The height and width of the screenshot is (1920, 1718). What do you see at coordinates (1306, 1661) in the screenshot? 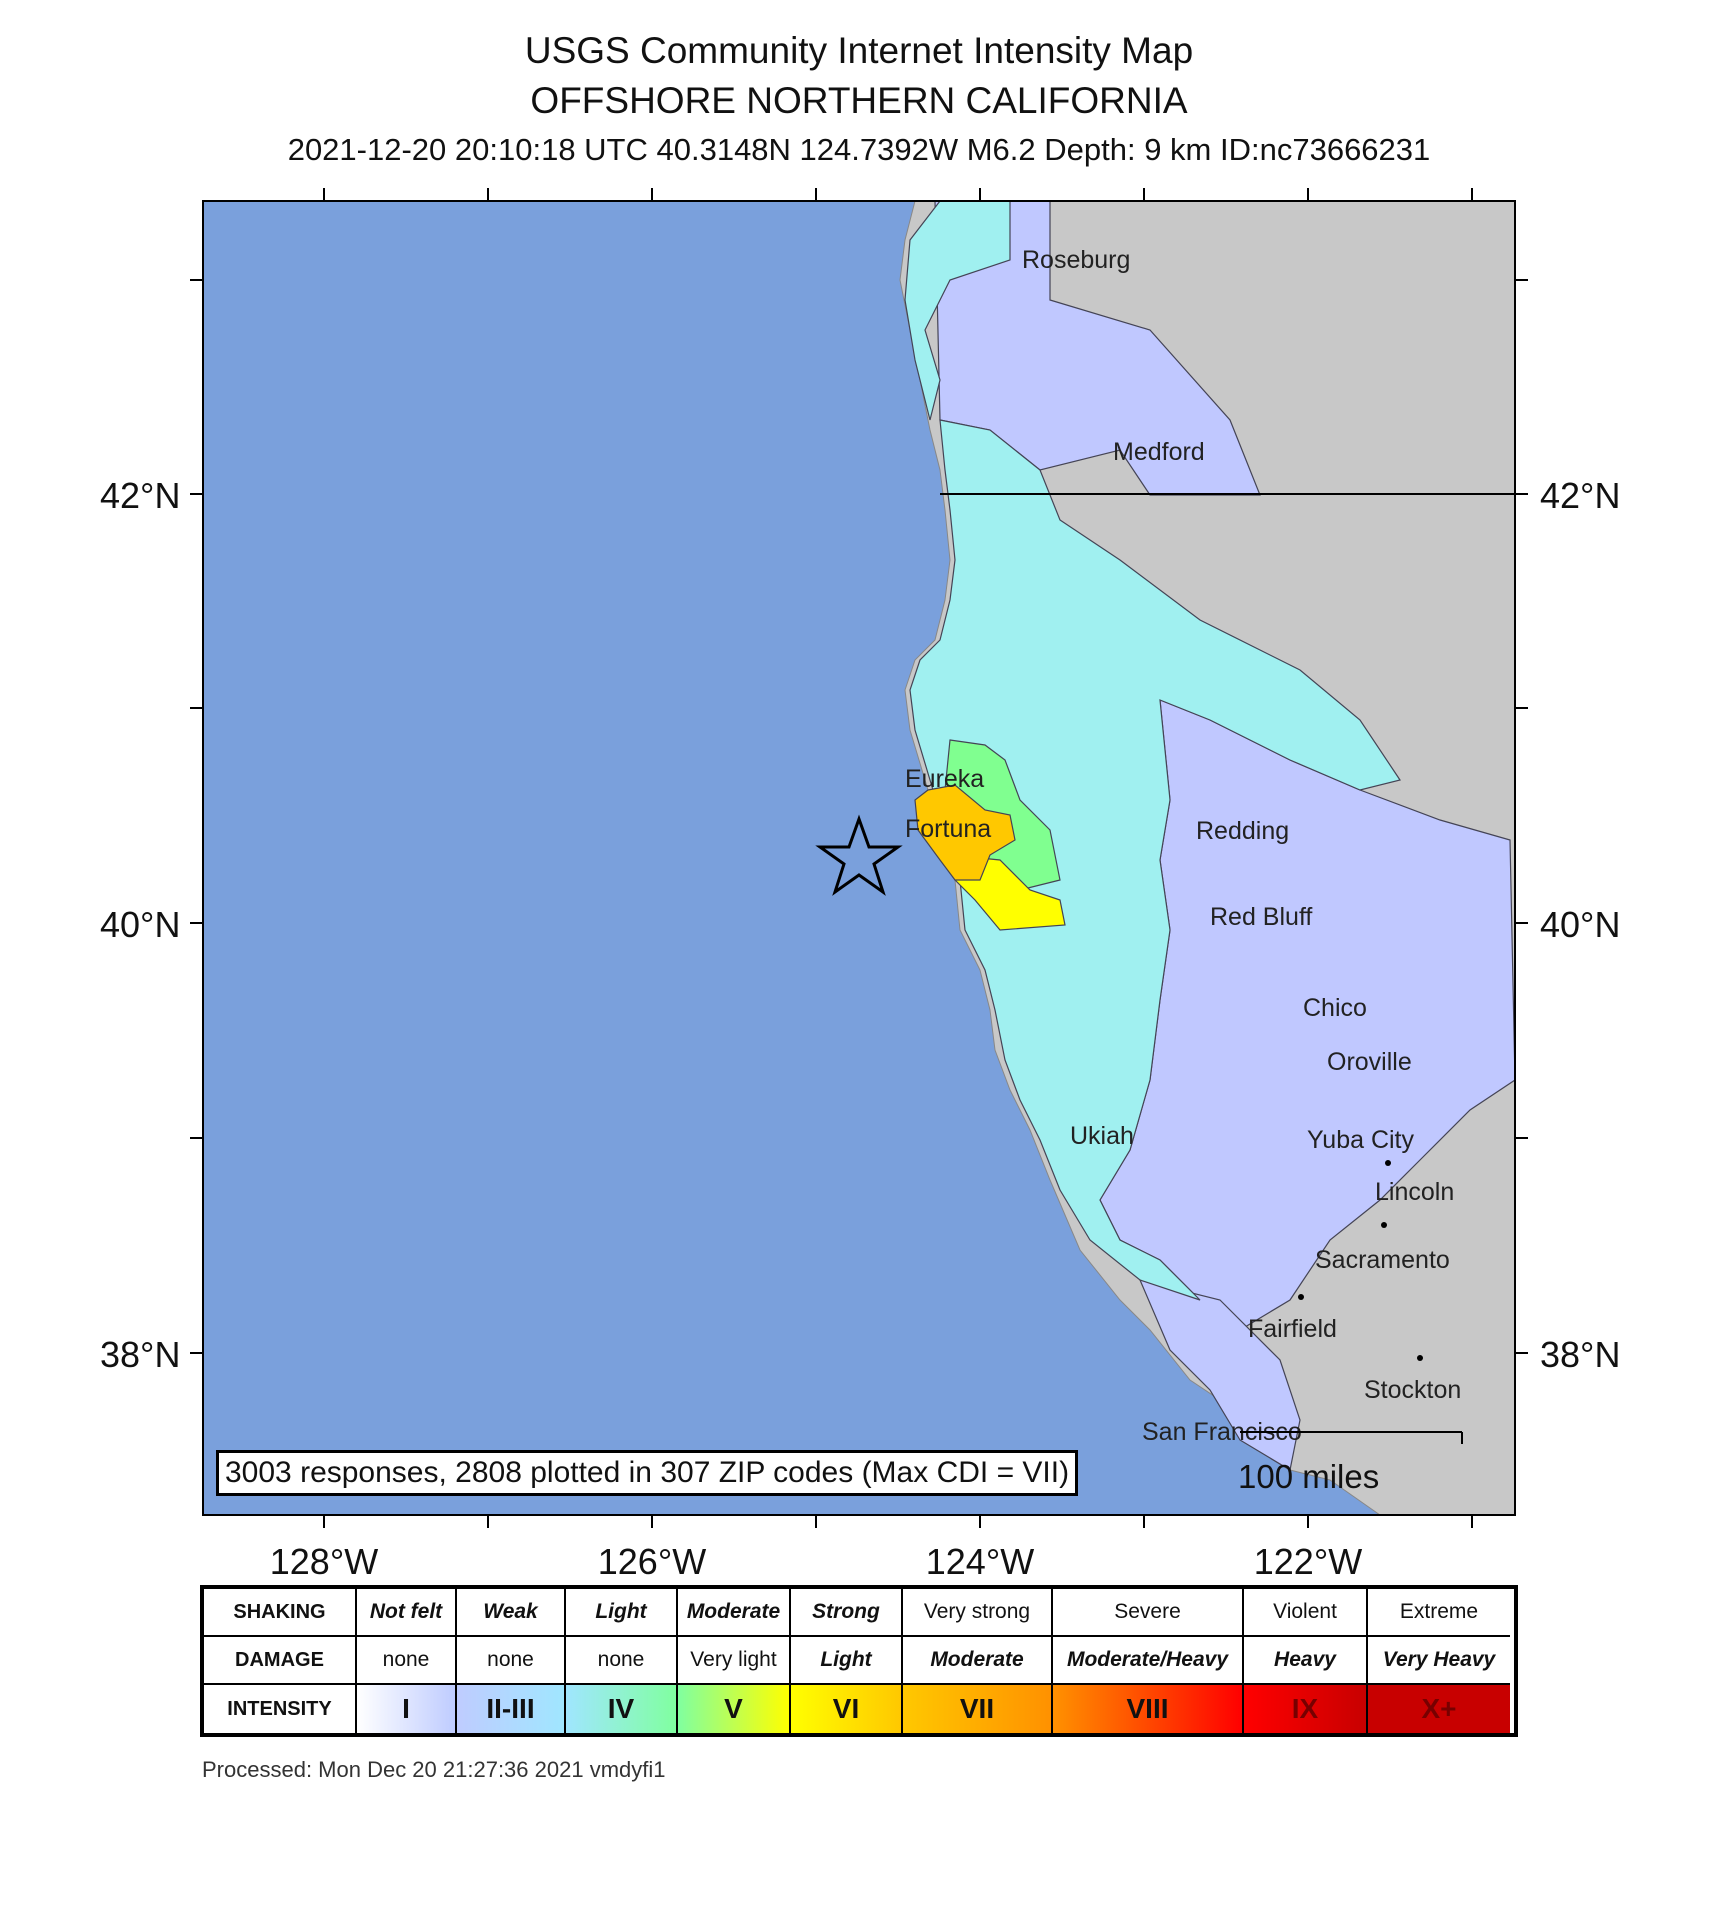
I see `damage-cell: Heavy` at bounding box center [1306, 1661].